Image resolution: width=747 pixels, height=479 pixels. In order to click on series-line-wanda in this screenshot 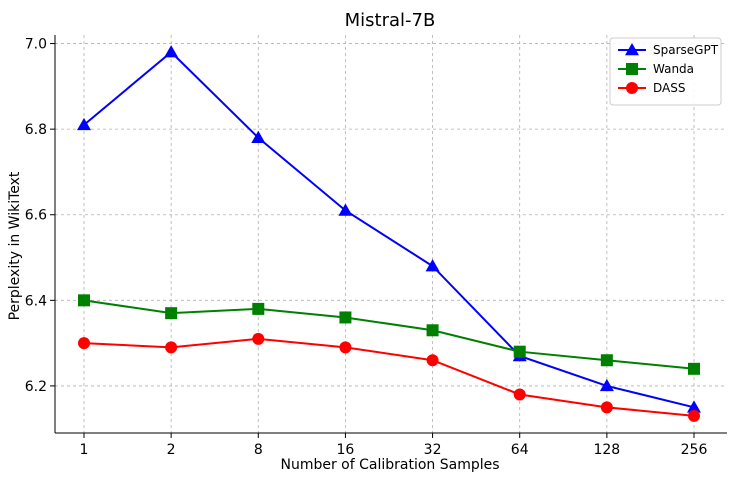, I will do `click(389, 334)`.